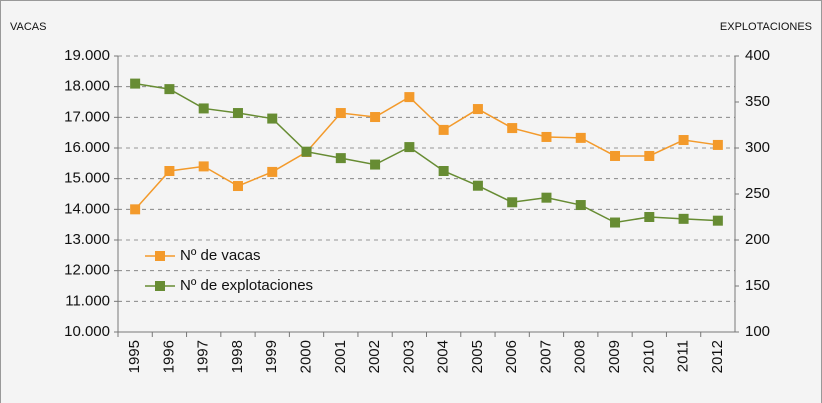  I want to click on y-tick-label: 11.000, so click(87, 300).